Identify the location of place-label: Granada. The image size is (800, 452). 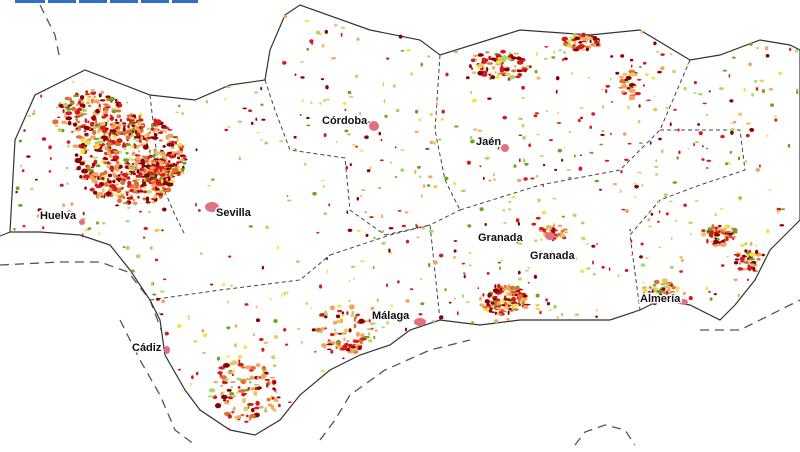
(501, 238).